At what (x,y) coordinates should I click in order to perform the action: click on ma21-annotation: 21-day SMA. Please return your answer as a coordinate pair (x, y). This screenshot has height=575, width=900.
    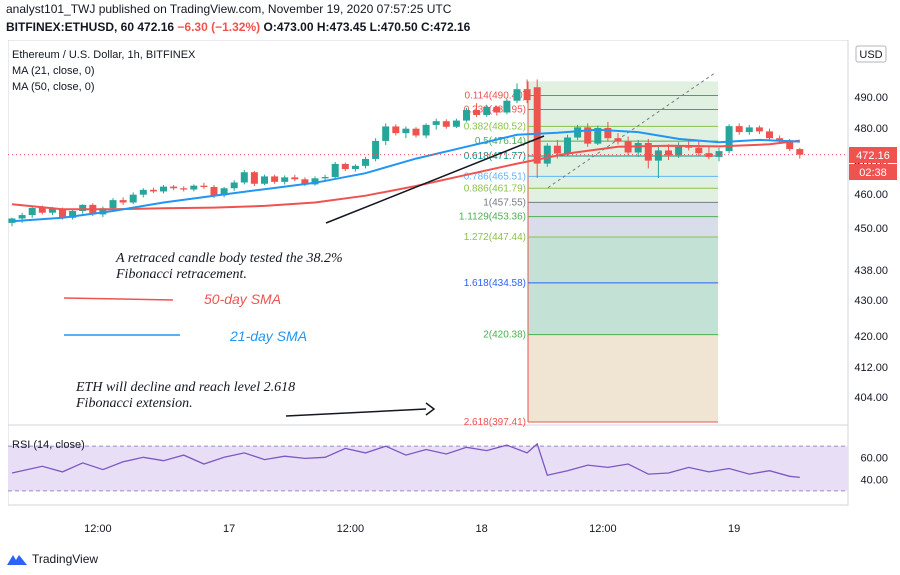
    Looking at the image, I should click on (268, 336).